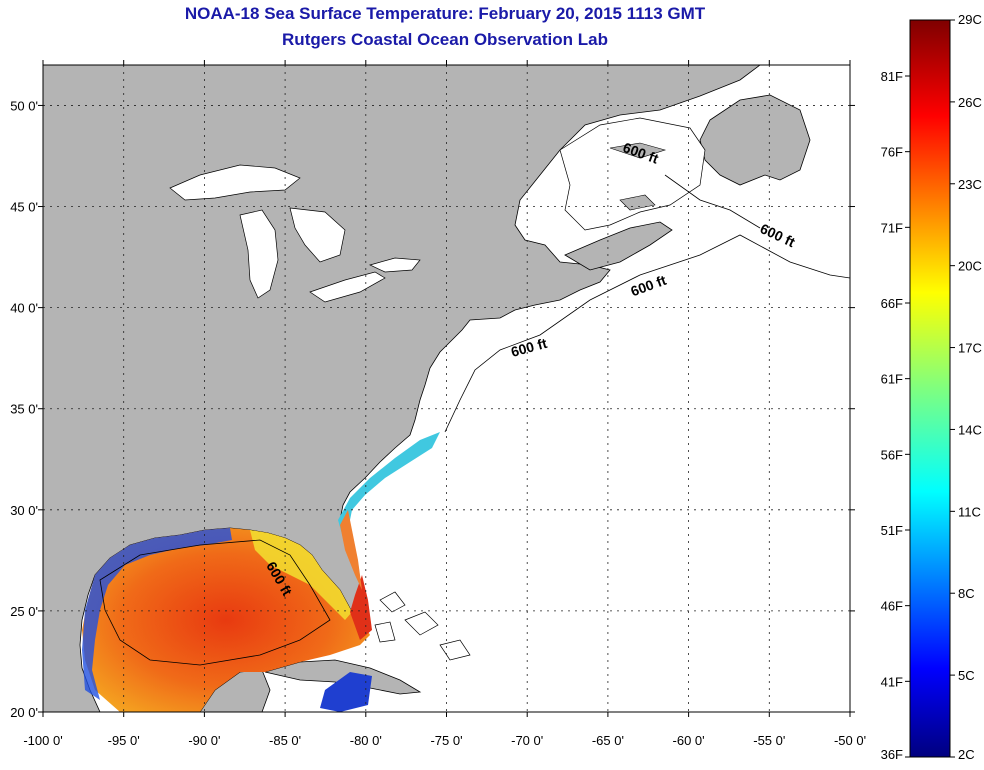  Describe the element at coordinates (204, 740) in the screenshot. I see `lon-tick-label: -90 0'` at that location.